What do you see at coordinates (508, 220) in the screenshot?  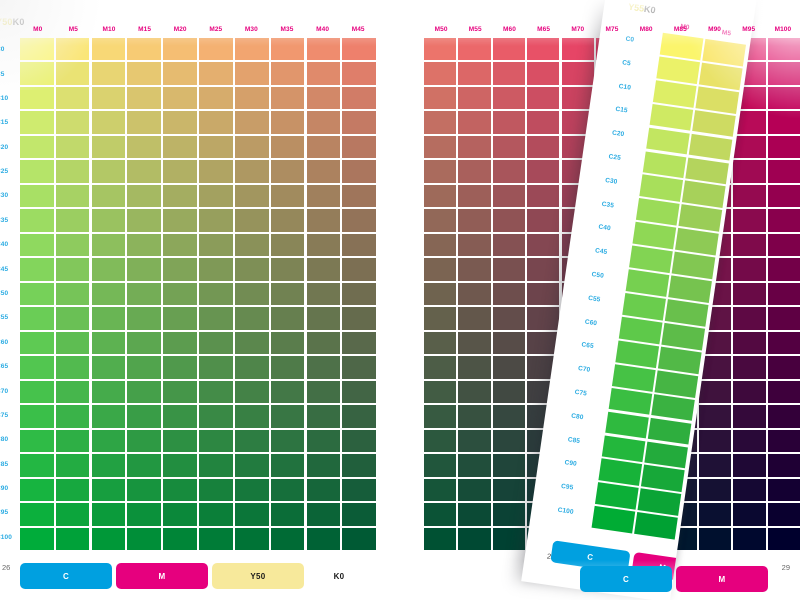 I see `swatch-c35-m60` at bounding box center [508, 220].